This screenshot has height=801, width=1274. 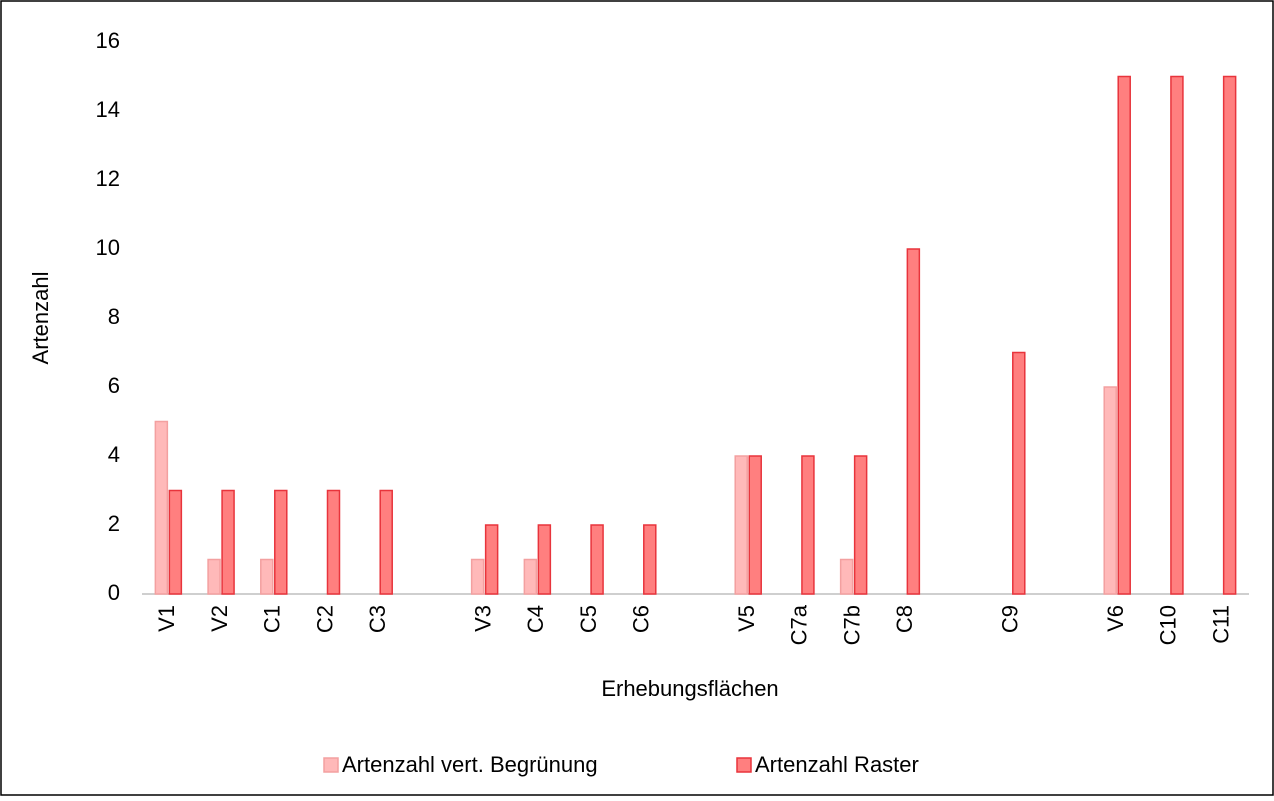 What do you see at coordinates (324, 619) in the screenshot?
I see `x-tick-label: C2` at bounding box center [324, 619].